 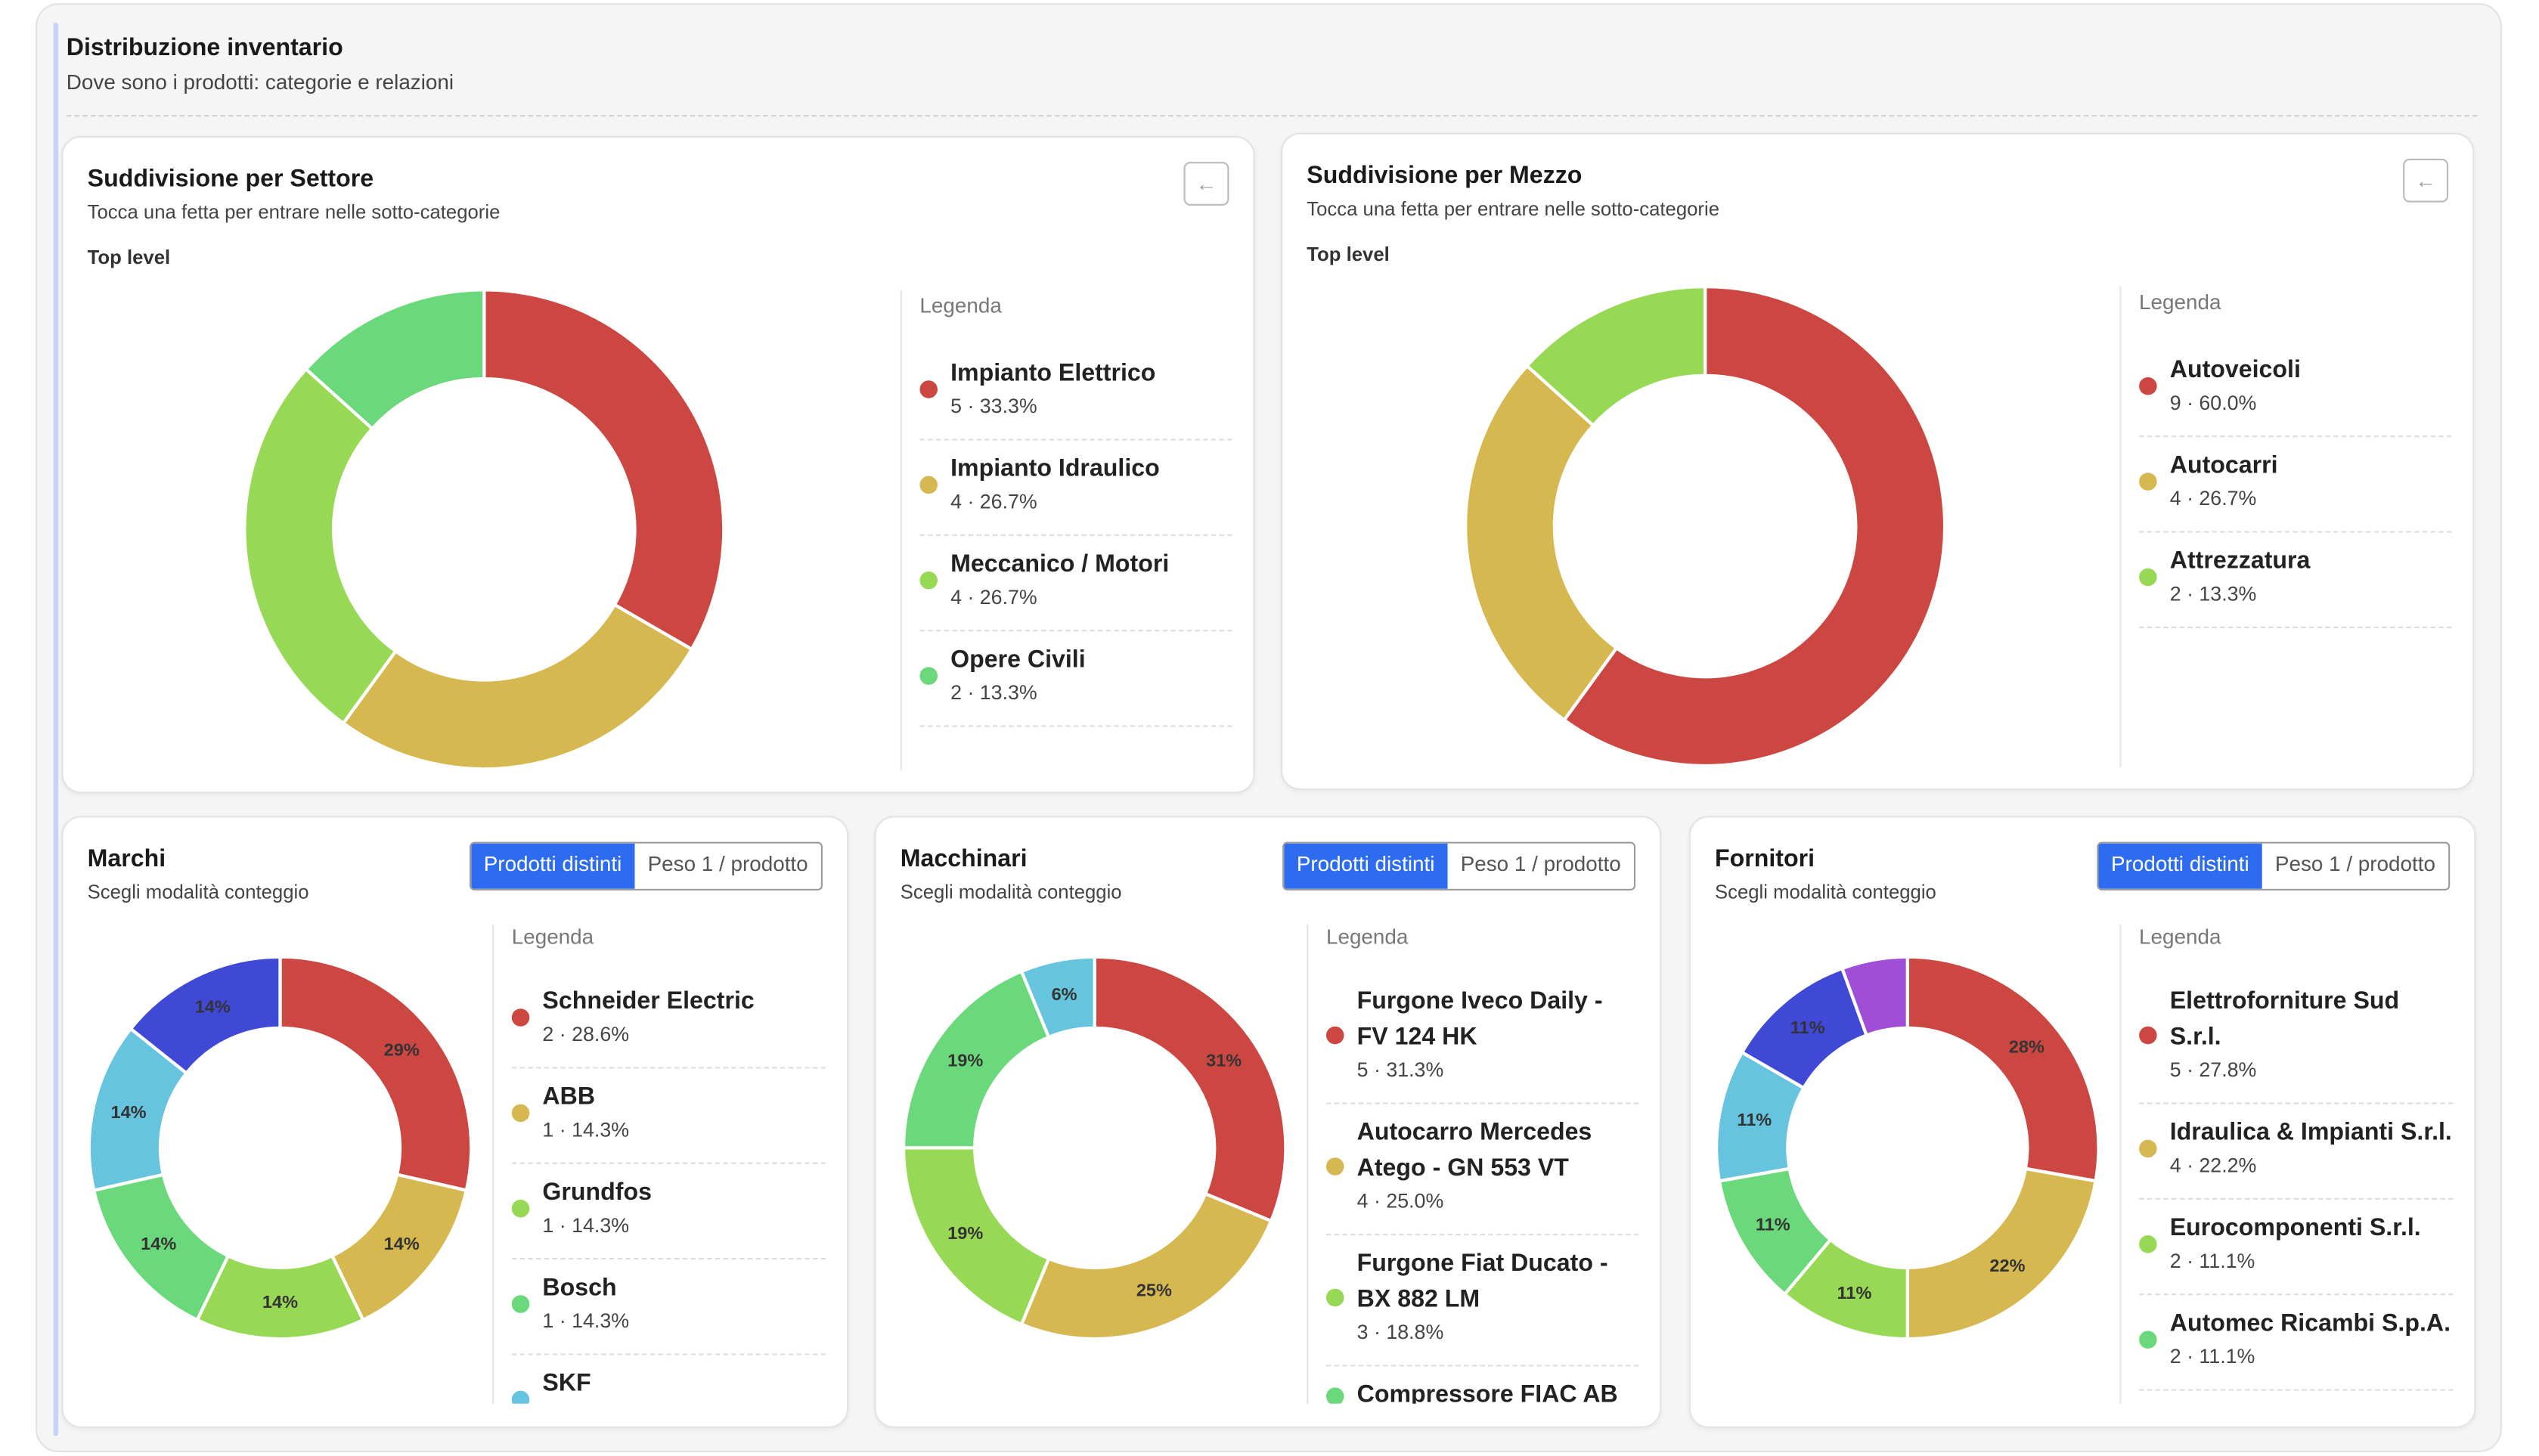 What do you see at coordinates (668, 1379) in the screenshot?
I see `legend-item: SKF 1 · 14.3%` at bounding box center [668, 1379].